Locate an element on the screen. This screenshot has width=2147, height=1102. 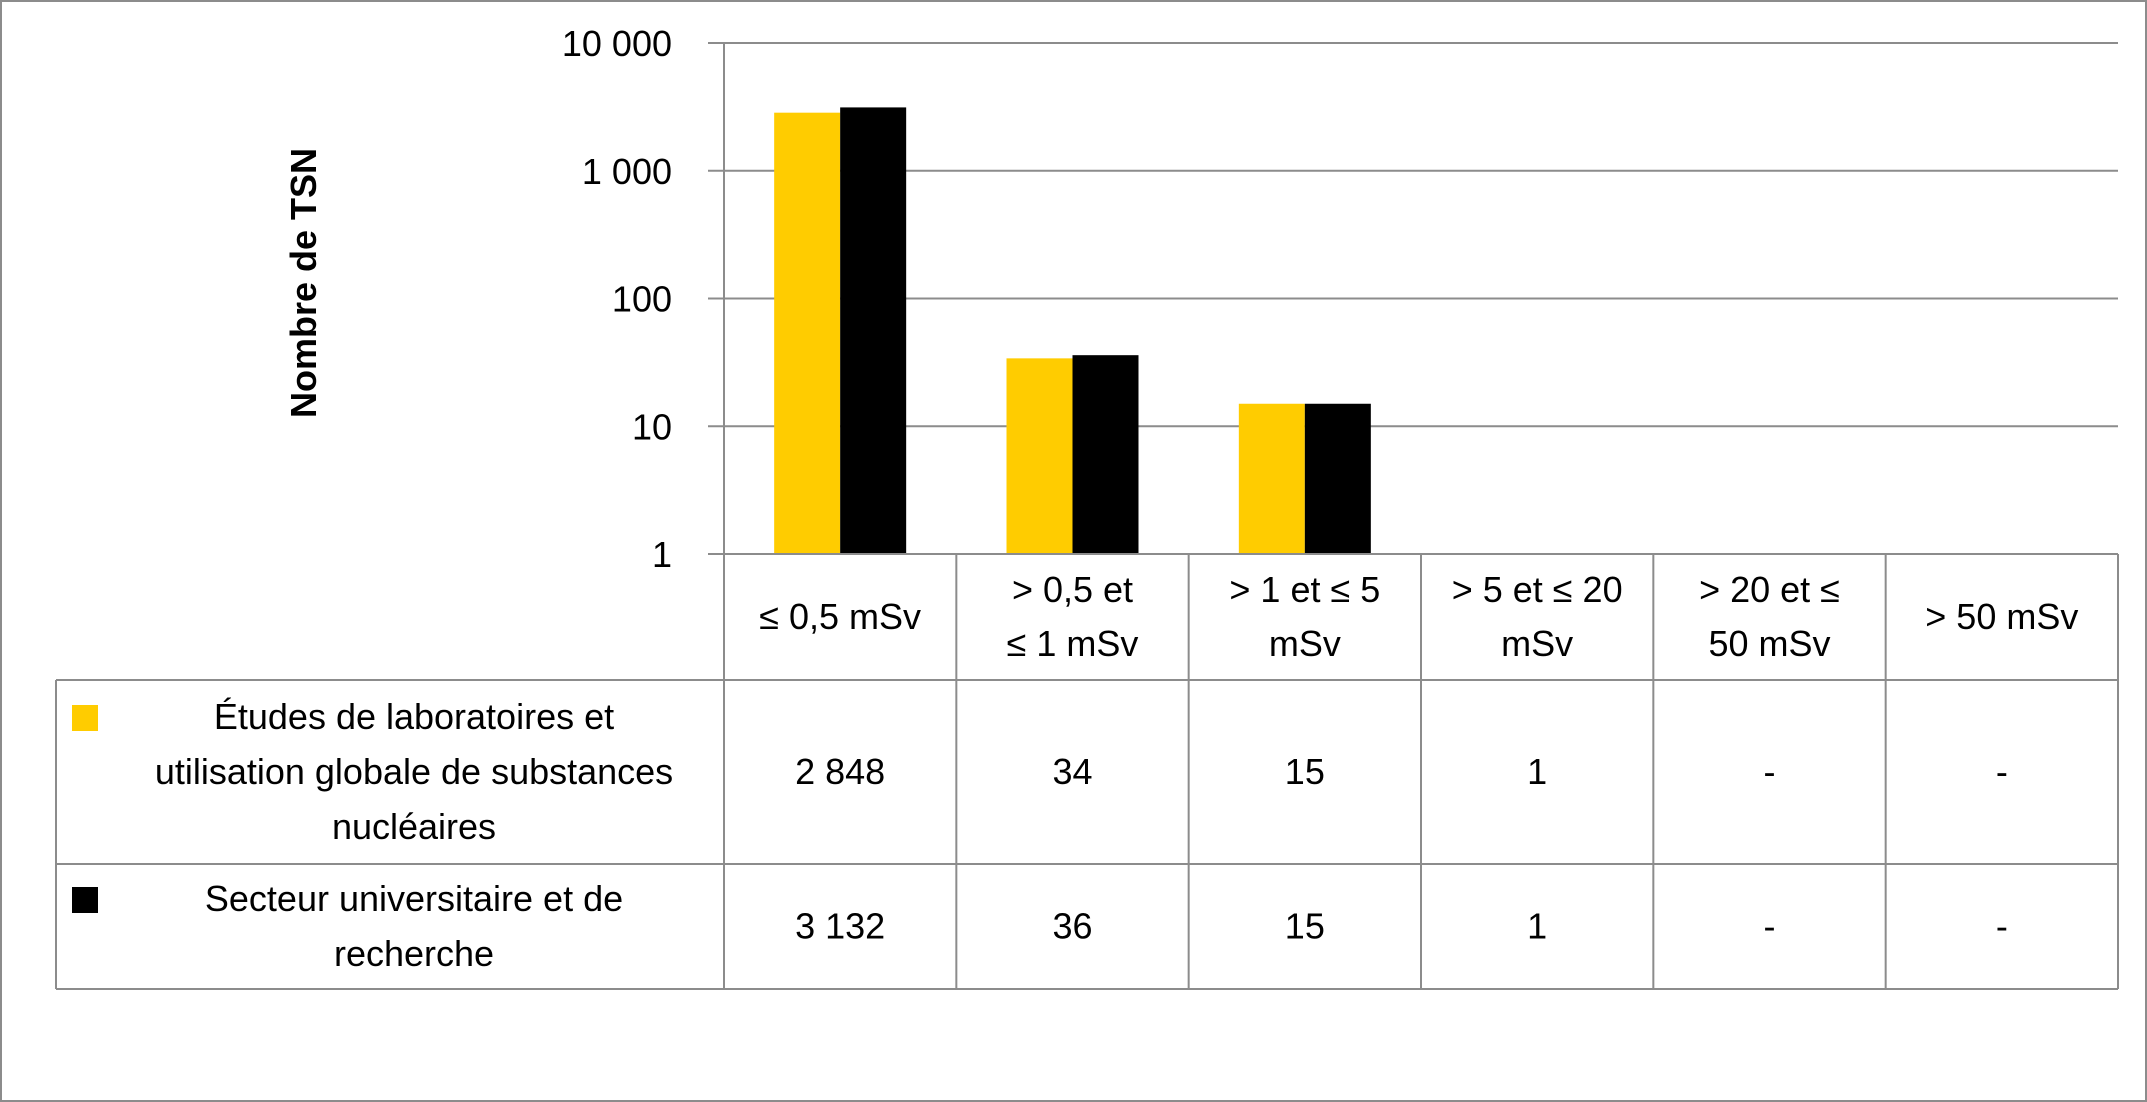
x-category-label: > 5 et ≤ 20 mSv is located at coordinates (1537, 616).